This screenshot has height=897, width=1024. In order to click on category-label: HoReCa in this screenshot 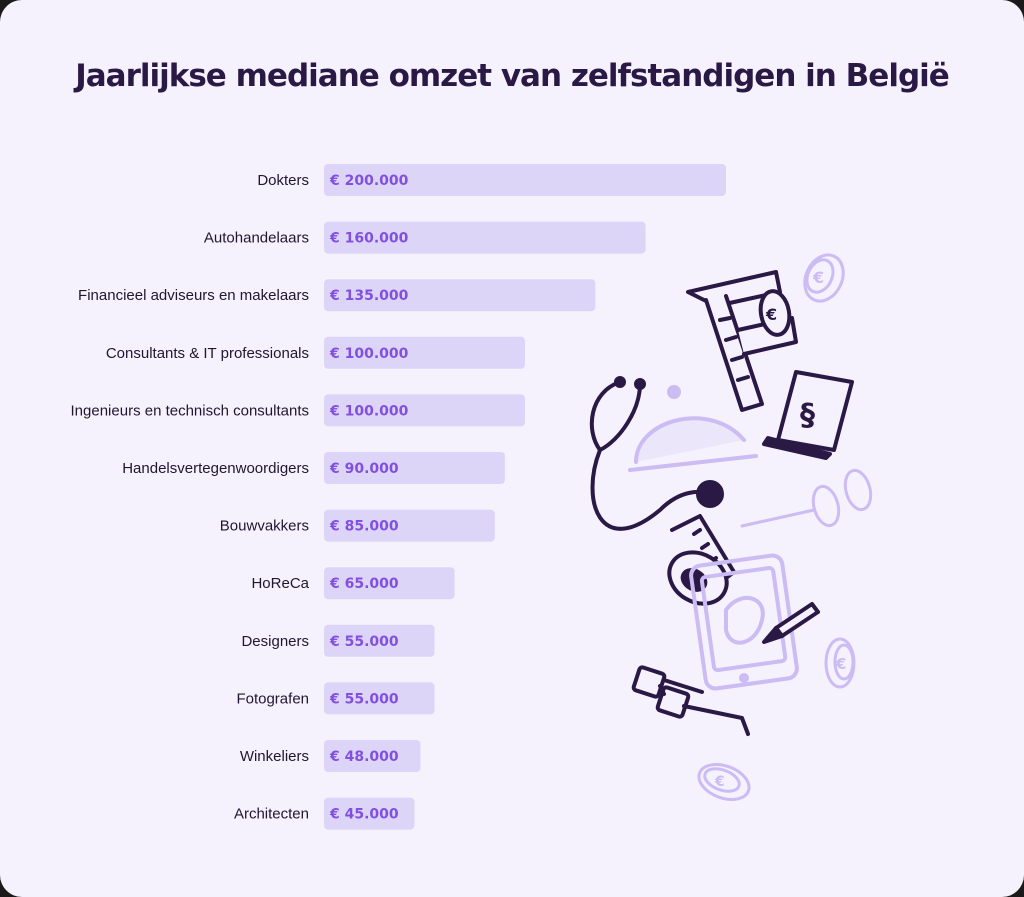, I will do `click(280, 583)`.